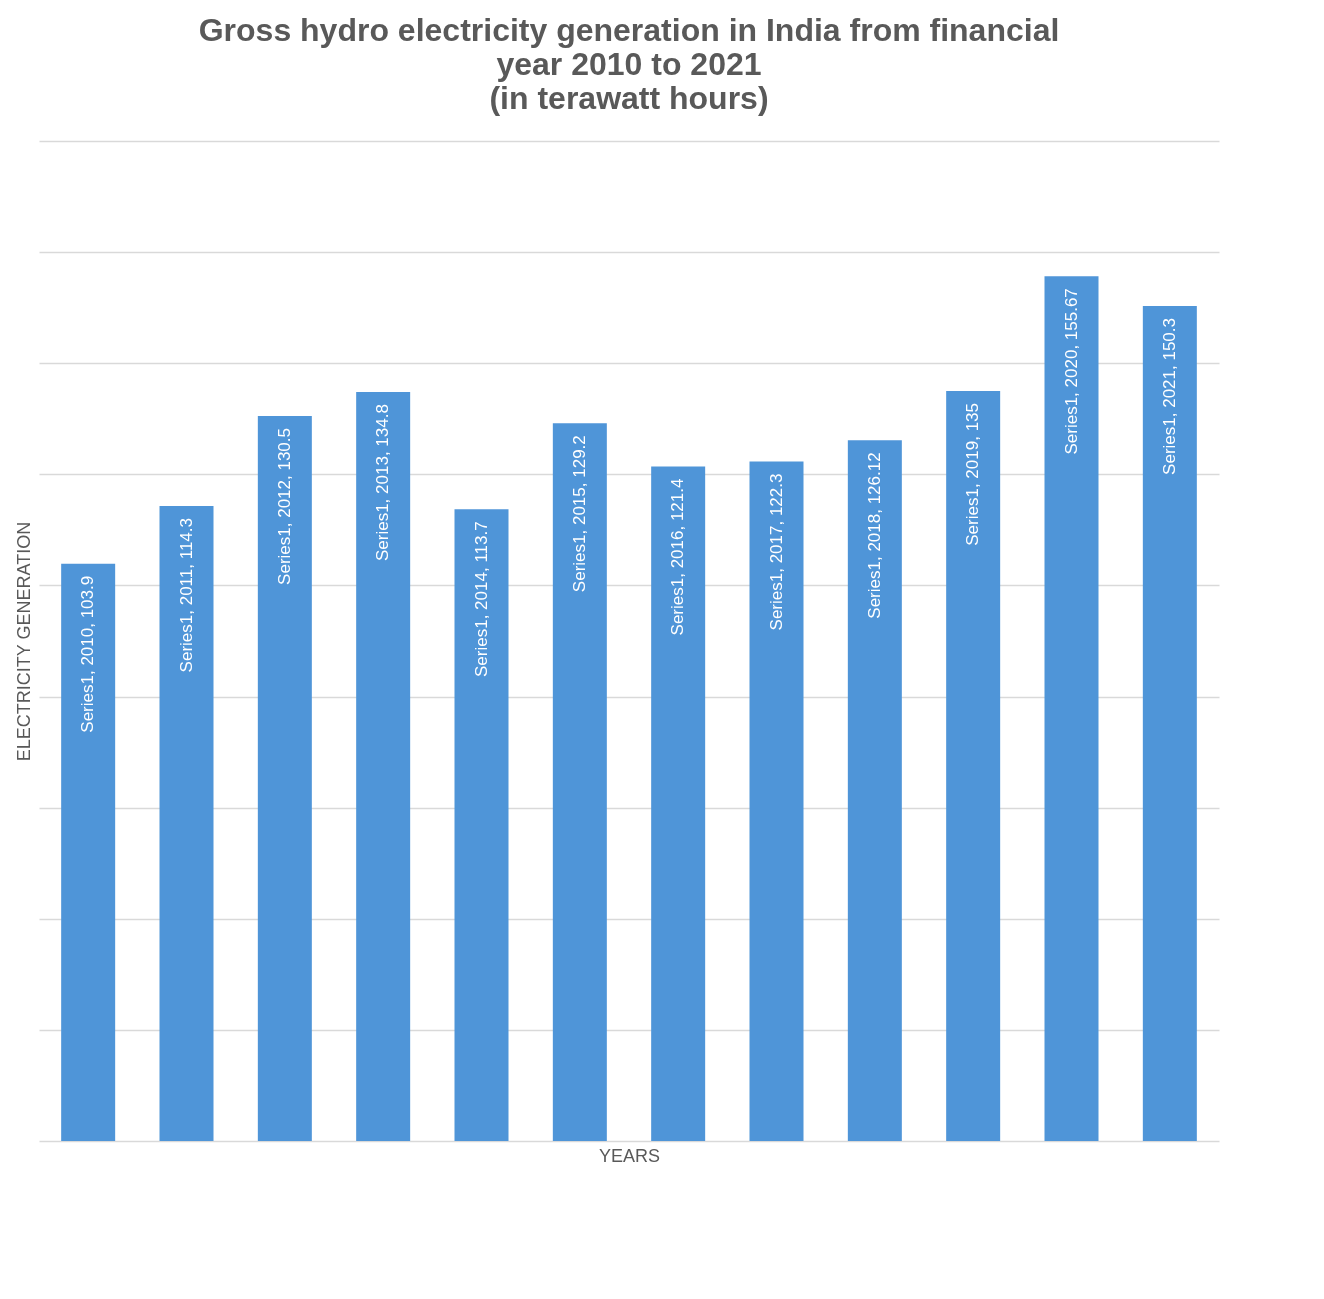 The height and width of the screenshot is (1299, 1324). I want to click on data-label: Series1, 2017, 122.3, so click(776, 552).